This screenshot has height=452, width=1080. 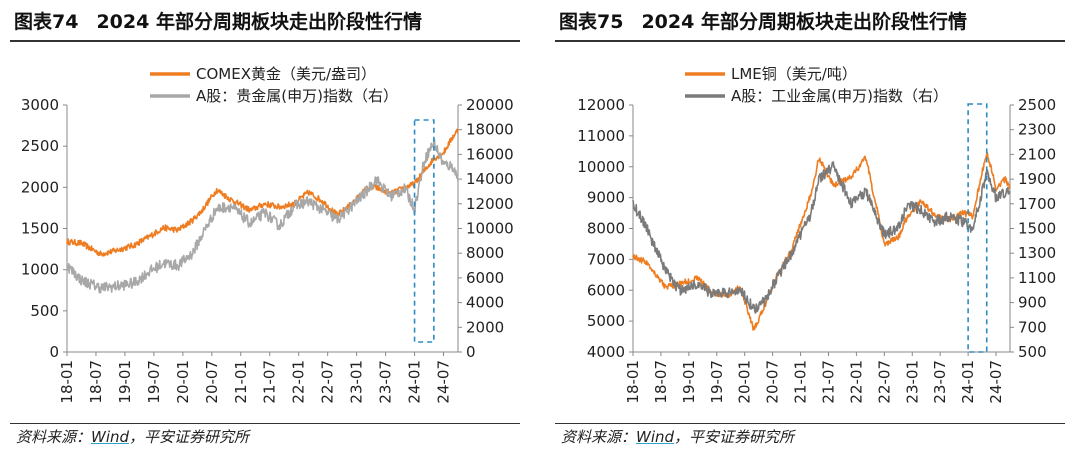 What do you see at coordinates (1037, 204) in the screenshot?
I see `y-right-tick-label: 1700` at bounding box center [1037, 204].